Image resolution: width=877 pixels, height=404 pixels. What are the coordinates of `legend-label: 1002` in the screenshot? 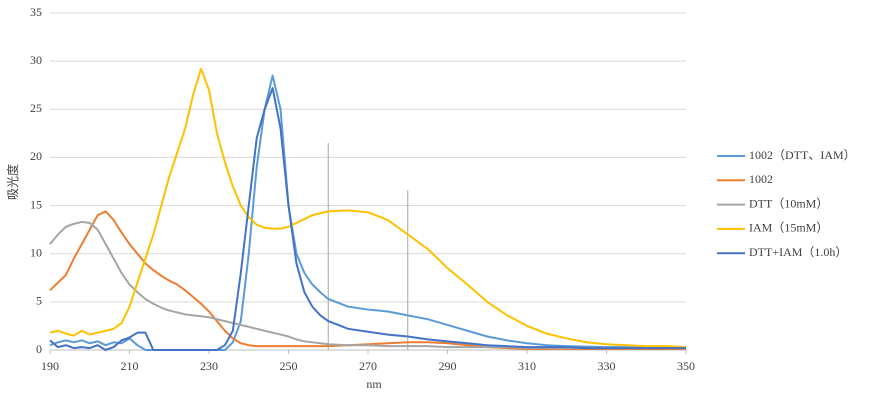 It's located at (761, 179).